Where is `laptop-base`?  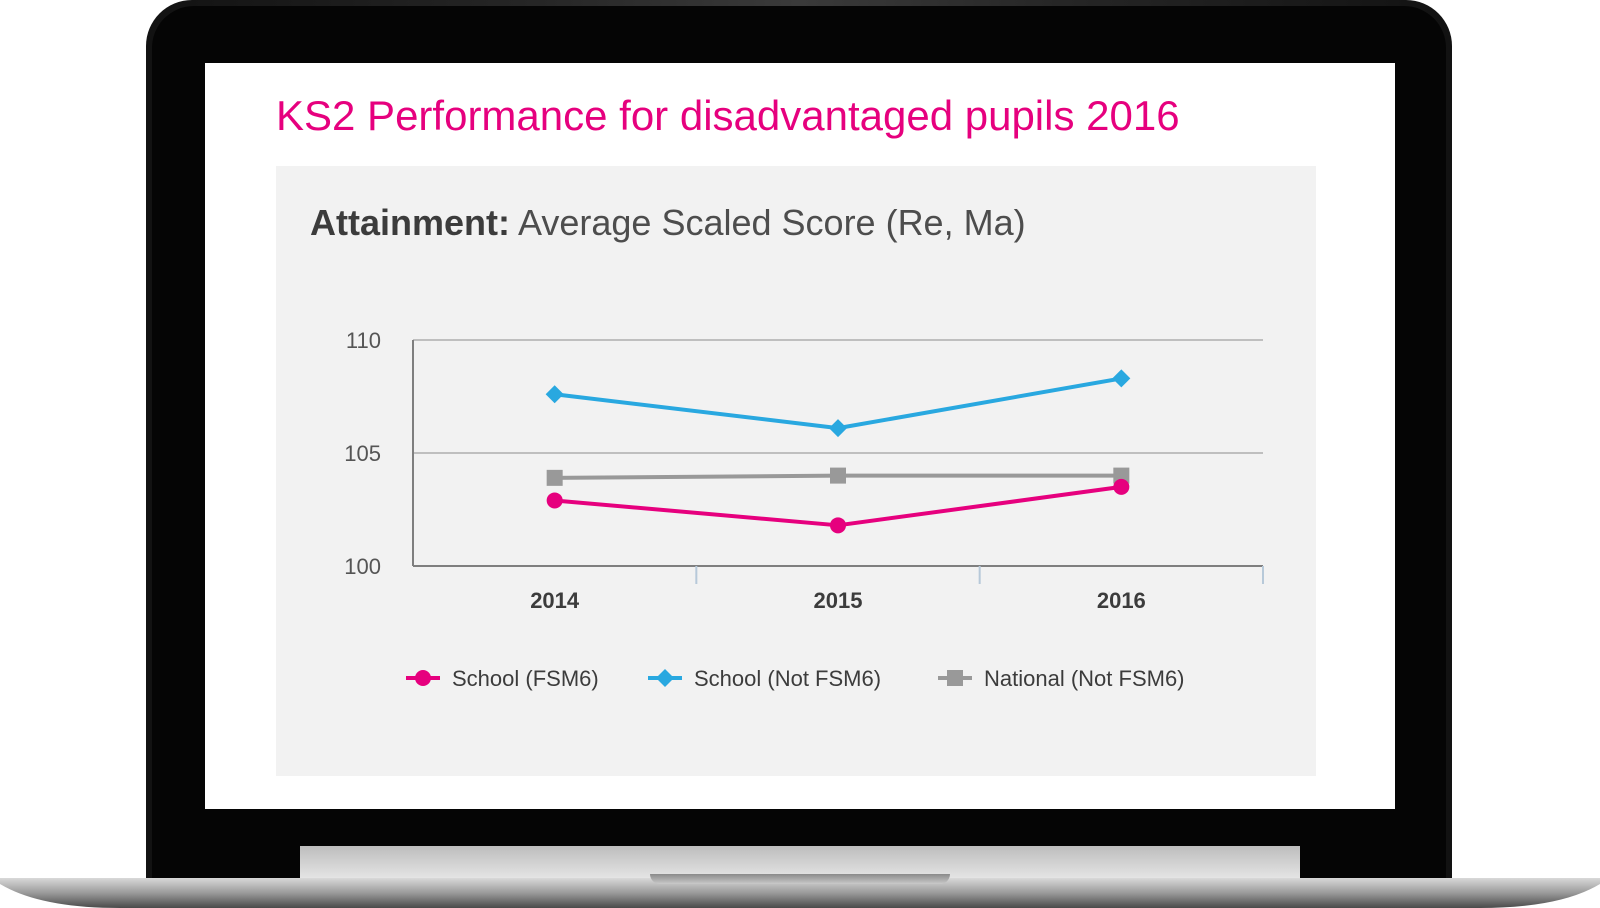
laptop-base is located at coordinates (800, 893).